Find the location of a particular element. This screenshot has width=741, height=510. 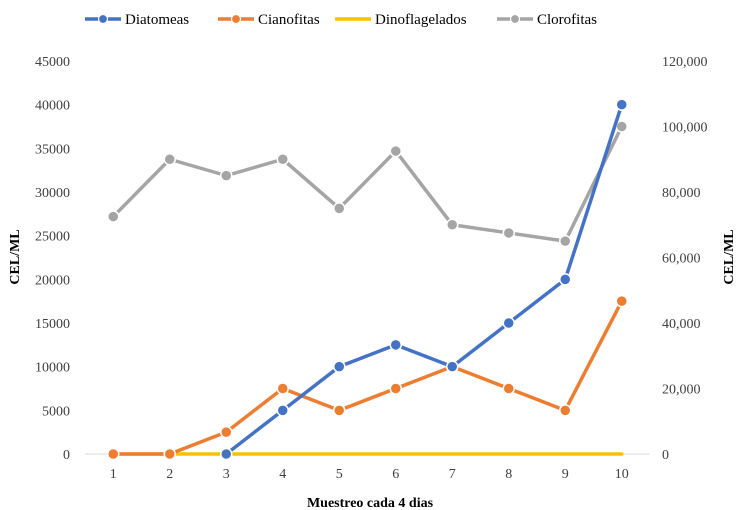

y-tick-left: 35000 is located at coordinates (52, 149).